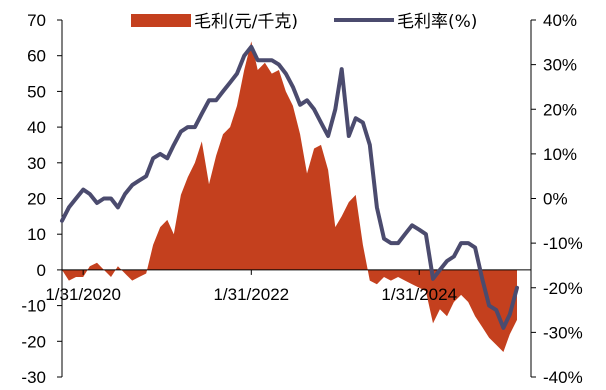 This screenshot has width=606, height=390. Describe the element at coordinates (560, 65) in the screenshot. I see `right-tick-label: 30%` at that location.